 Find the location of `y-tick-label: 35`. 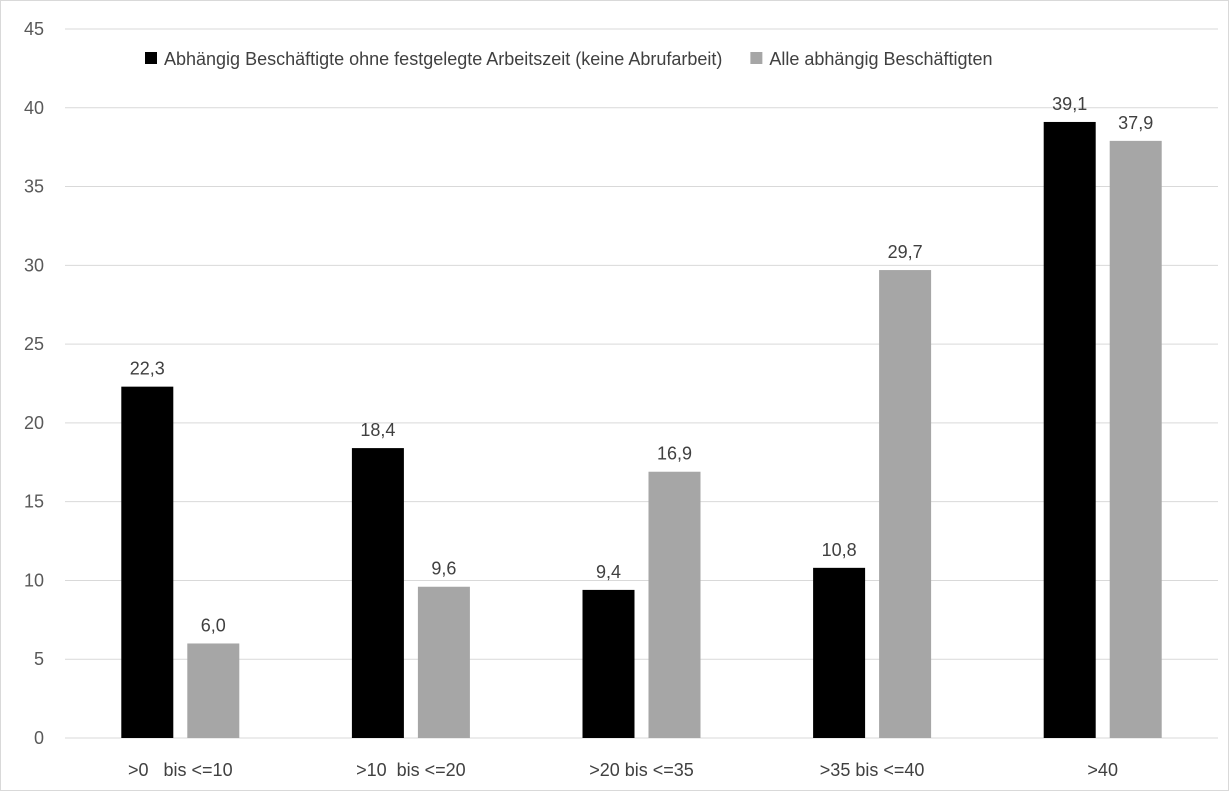

y-tick-label: 35 is located at coordinates (34, 187).